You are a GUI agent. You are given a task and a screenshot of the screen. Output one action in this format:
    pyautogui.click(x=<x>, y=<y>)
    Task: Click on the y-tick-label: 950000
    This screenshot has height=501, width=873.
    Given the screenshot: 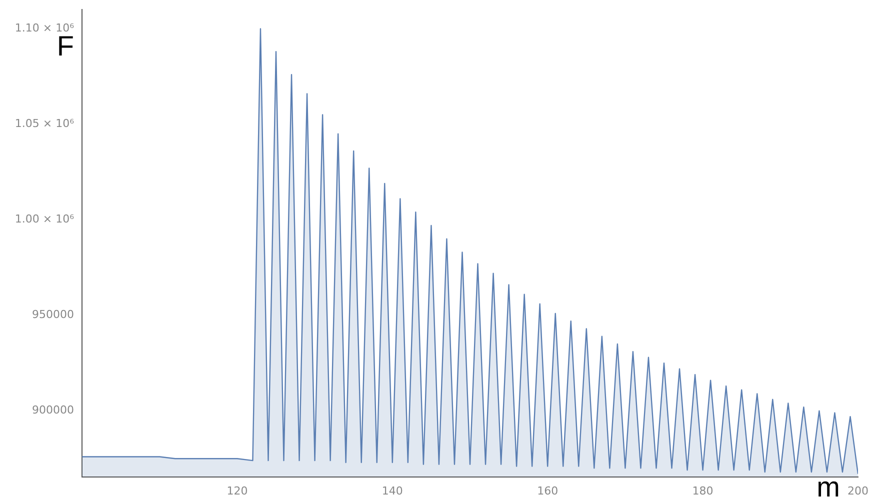 What is the action you would take?
    pyautogui.click(x=53, y=315)
    